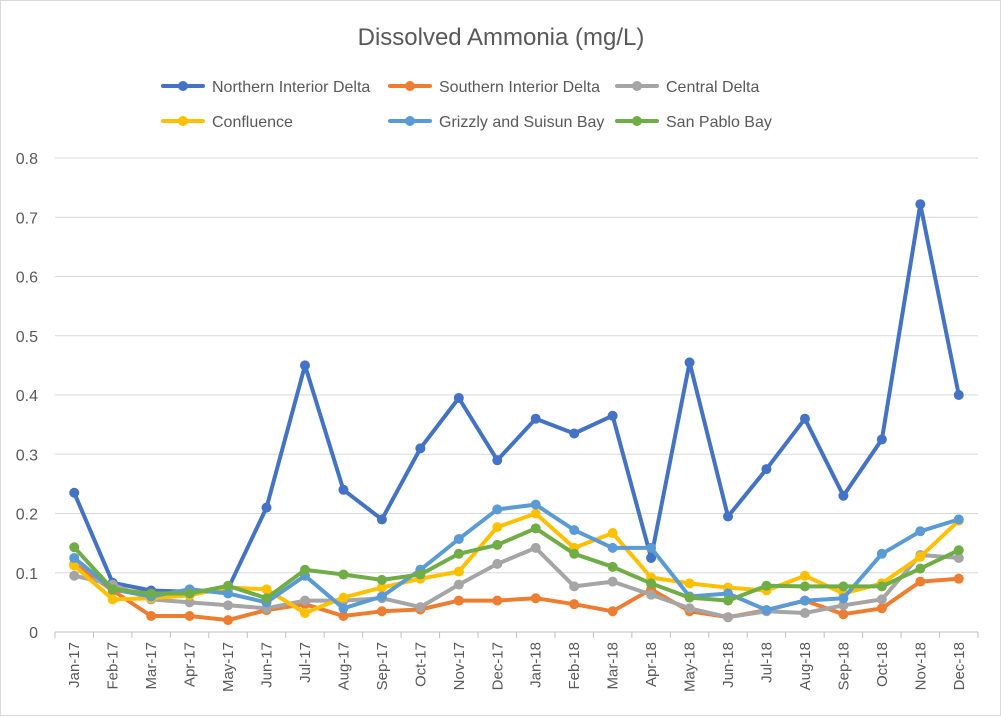 This screenshot has height=717, width=1001. What do you see at coordinates (766, 662) in the screenshot?
I see `x-tick-label: Jul-18` at bounding box center [766, 662].